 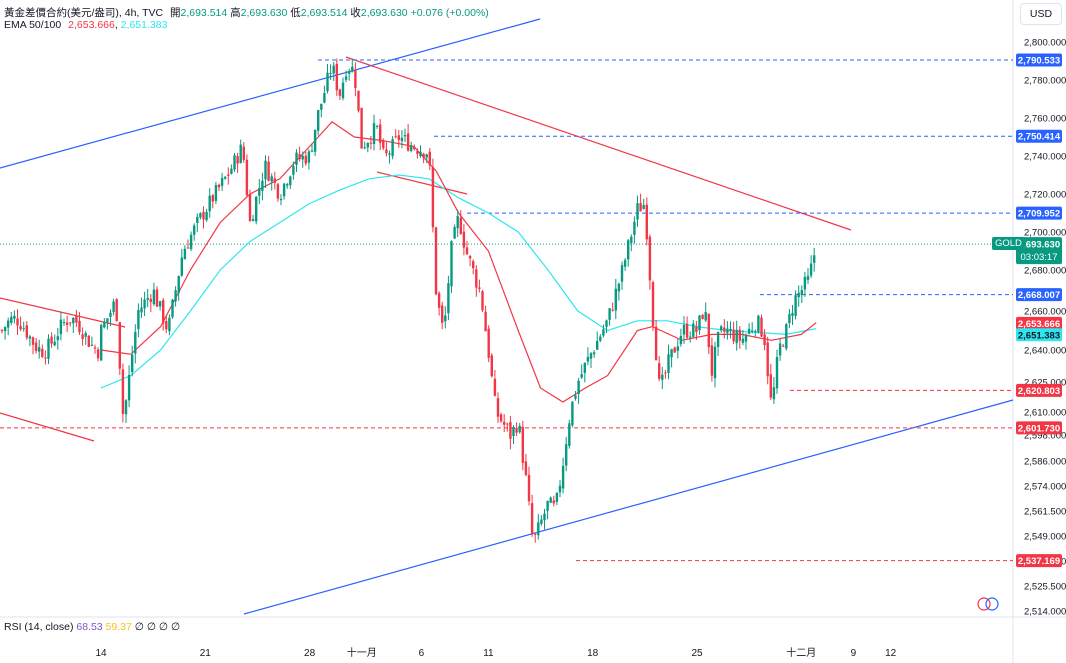 What do you see at coordinates (235, 13) in the screenshot?
I see `ohlc-label: 高` at bounding box center [235, 13].